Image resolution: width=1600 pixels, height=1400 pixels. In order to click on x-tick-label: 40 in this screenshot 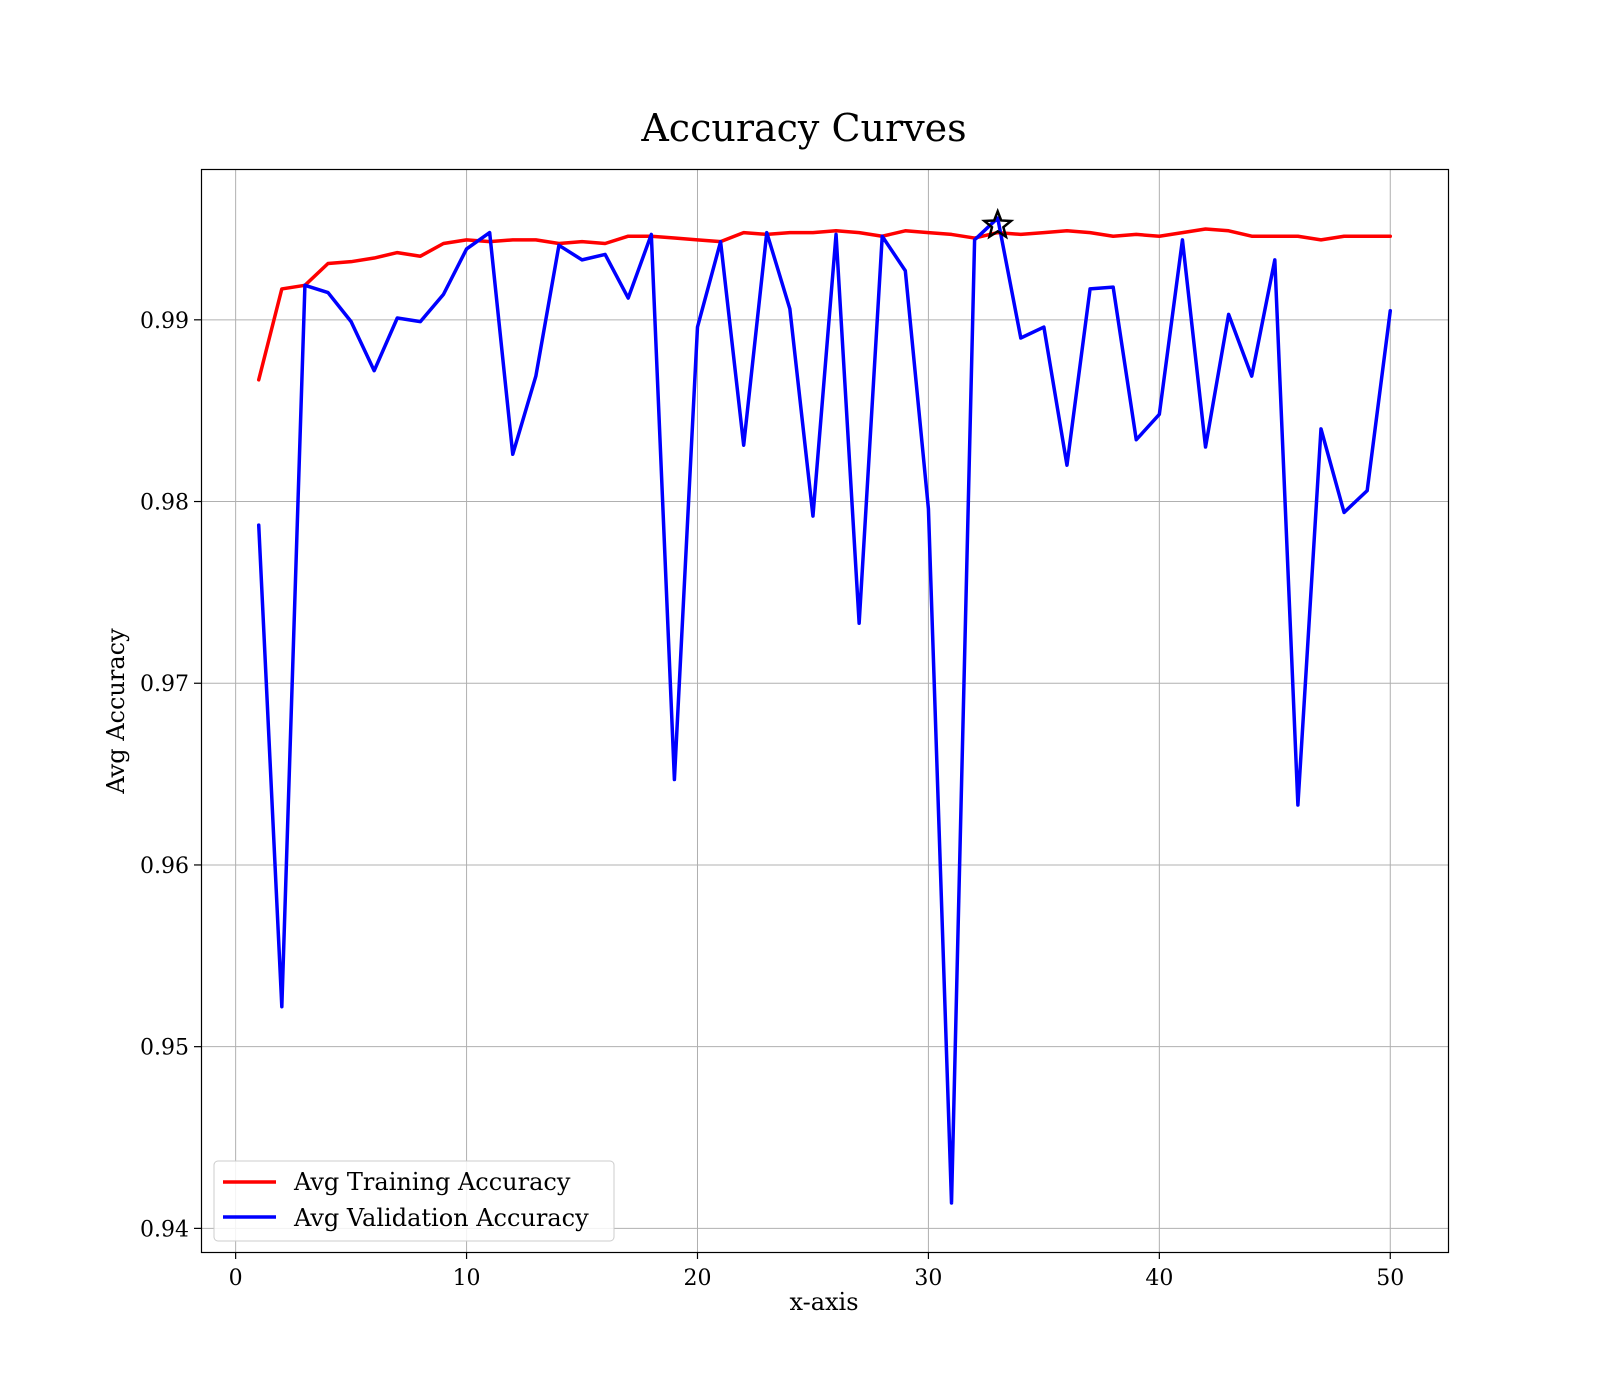, I will do `click(1159, 1278)`.